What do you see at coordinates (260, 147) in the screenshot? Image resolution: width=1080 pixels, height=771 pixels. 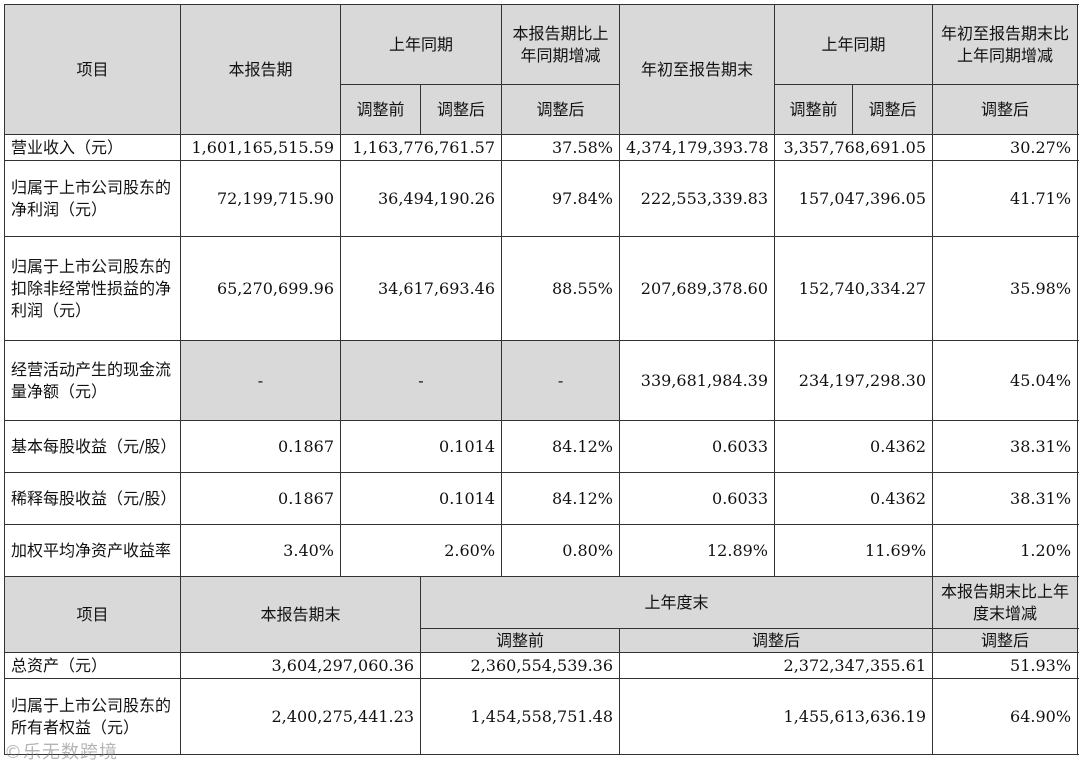 I see `current-value: 1,601,165,515.59` at bounding box center [260, 147].